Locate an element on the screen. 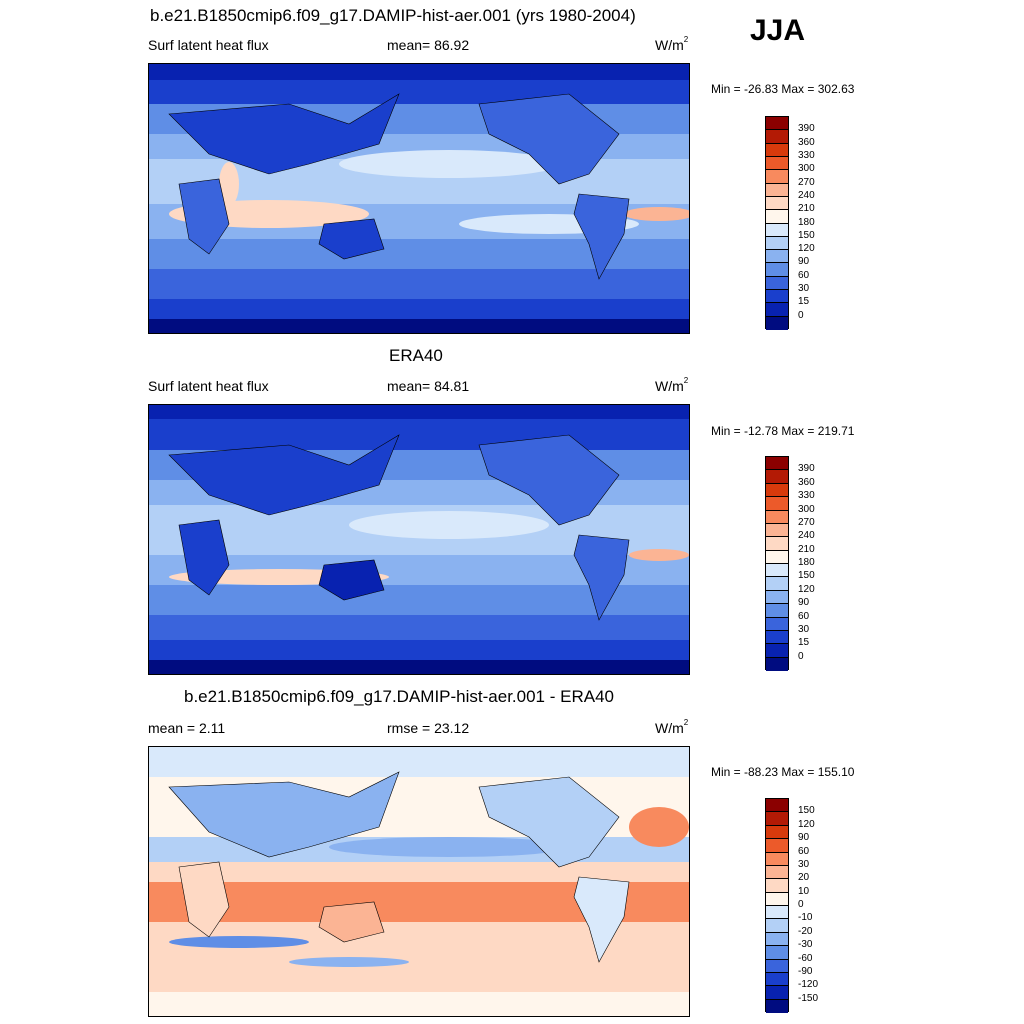 Image resolution: width=1024 pixels, height=1024 pixels. minmax-label-model: Min = -26.83 Max = 302.63 is located at coordinates (783, 89).